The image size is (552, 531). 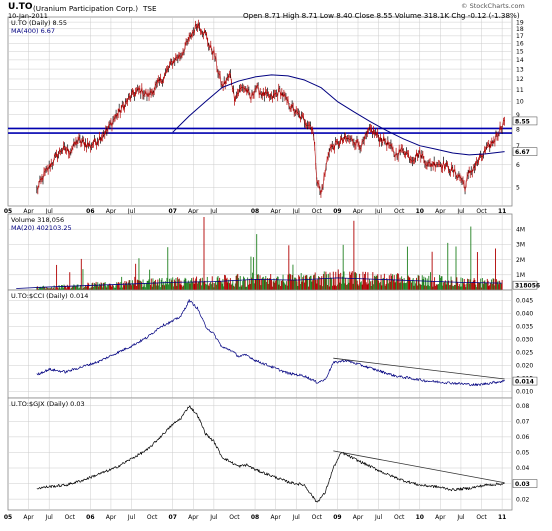 What do you see at coordinates (524, 327) in the screenshot?
I see `cci-ytick-label-5: 0.035` at bounding box center [524, 327].